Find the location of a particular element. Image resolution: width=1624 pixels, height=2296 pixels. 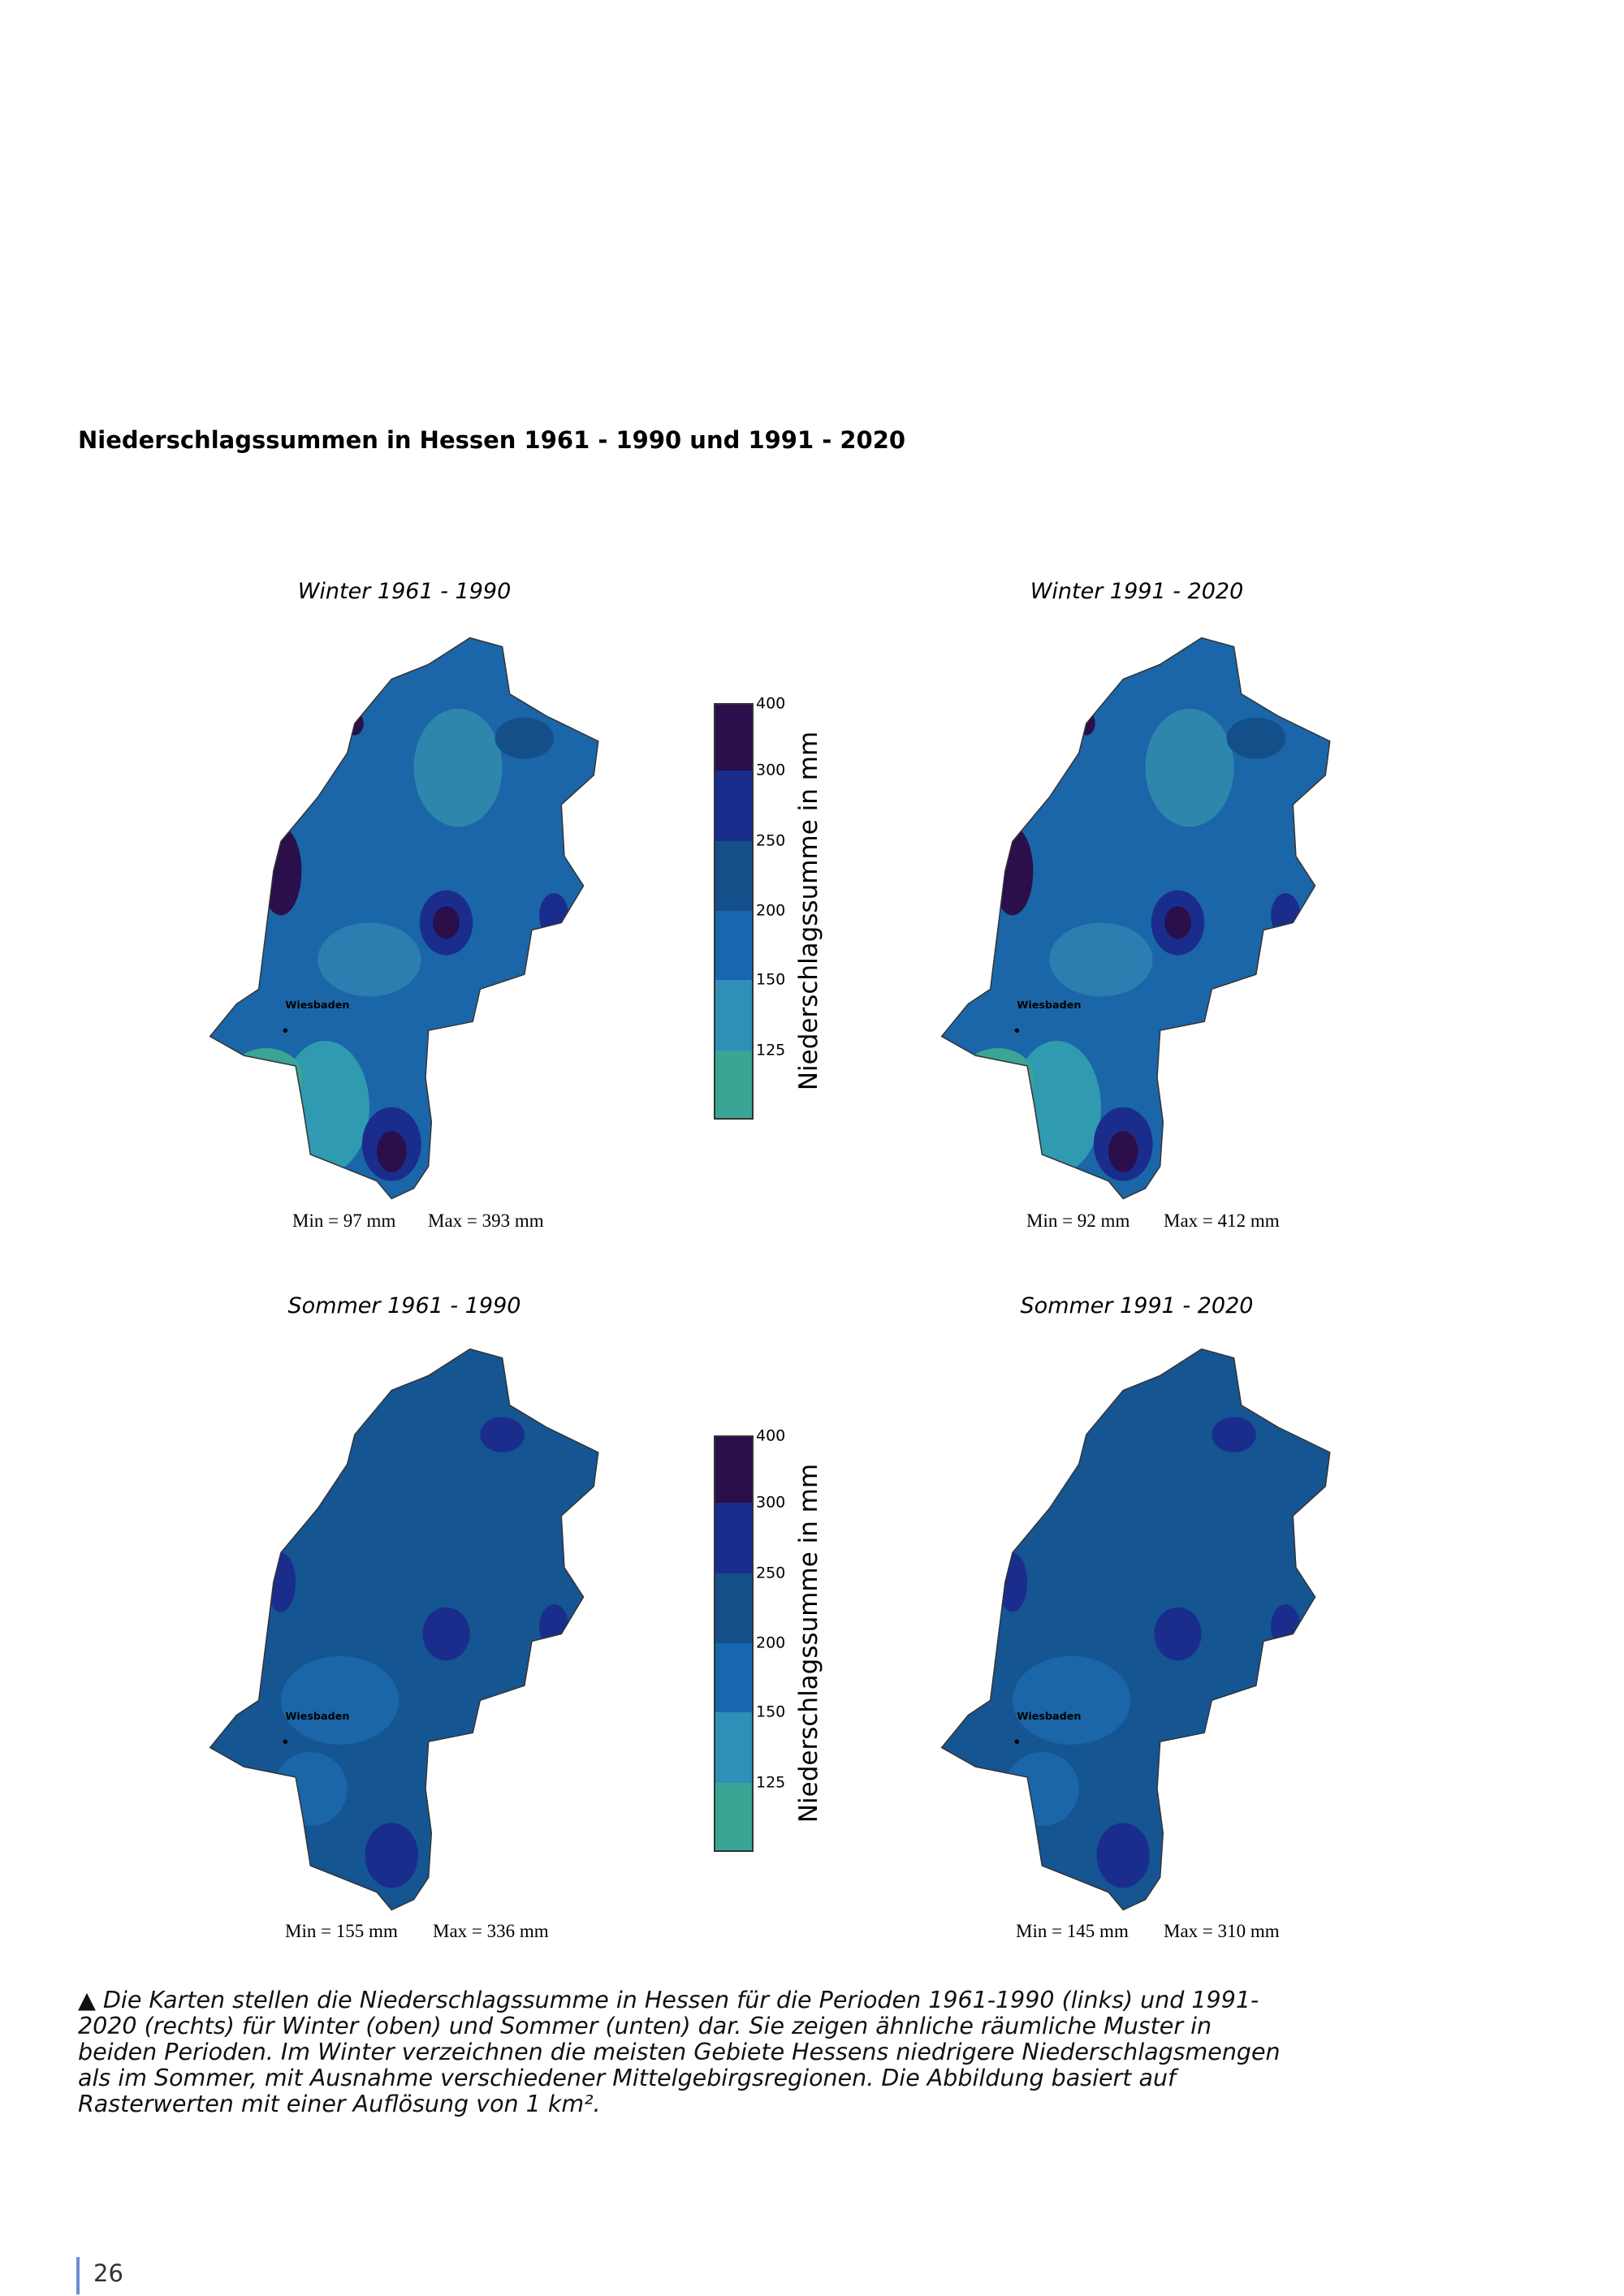

min-label: Min = 145 mm is located at coordinates (1073, 1931).